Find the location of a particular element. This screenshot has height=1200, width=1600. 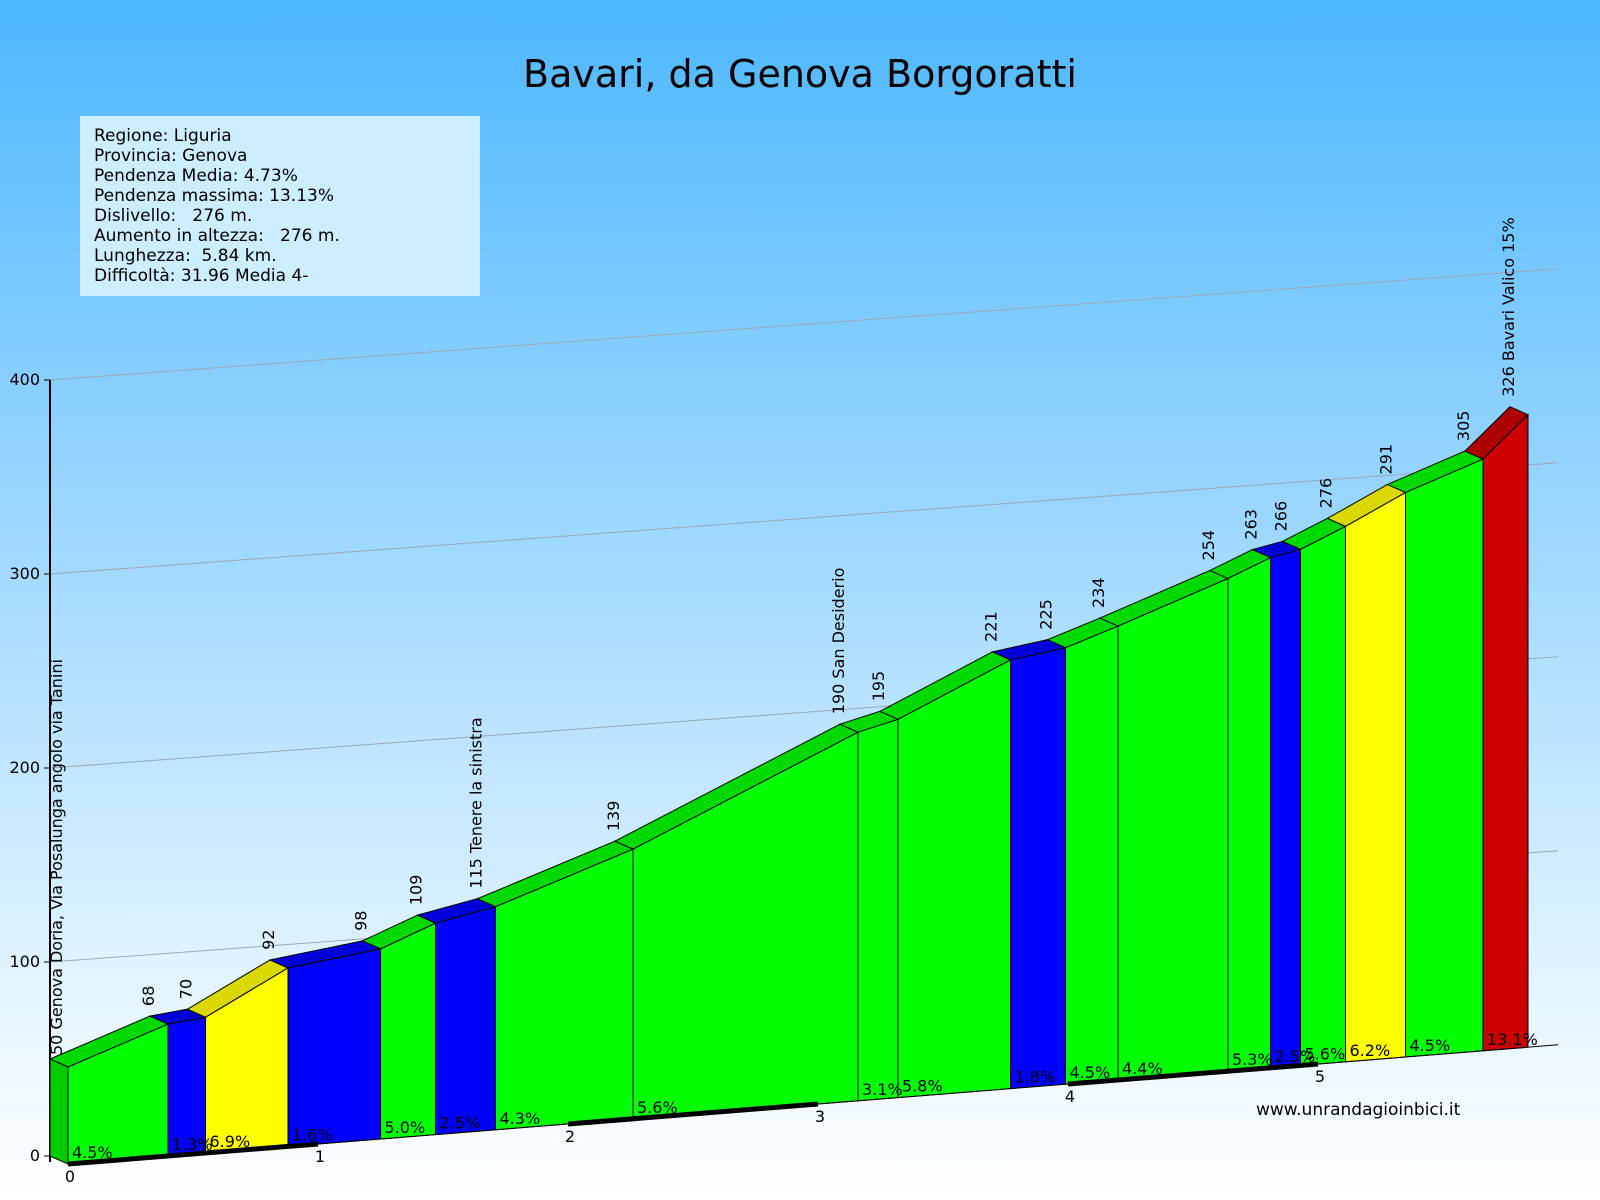

x-tick-label: 5 is located at coordinates (1320, 1076).